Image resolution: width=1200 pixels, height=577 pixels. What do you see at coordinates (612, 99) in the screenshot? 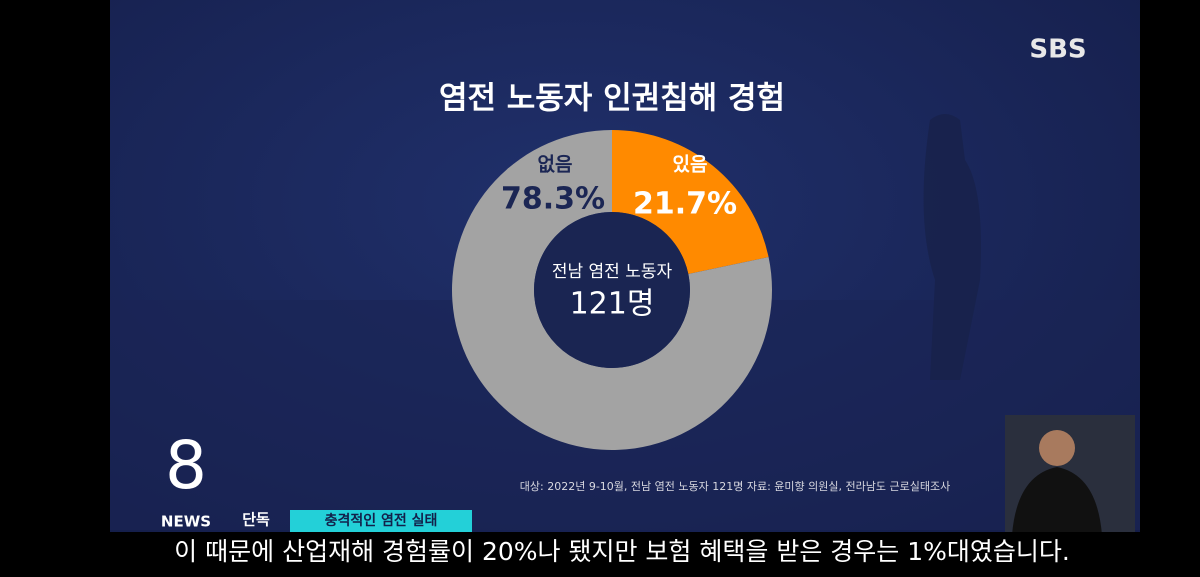
I see `chart-title: 염전 노동자 인권침해 경험` at bounding box center [612, 99].